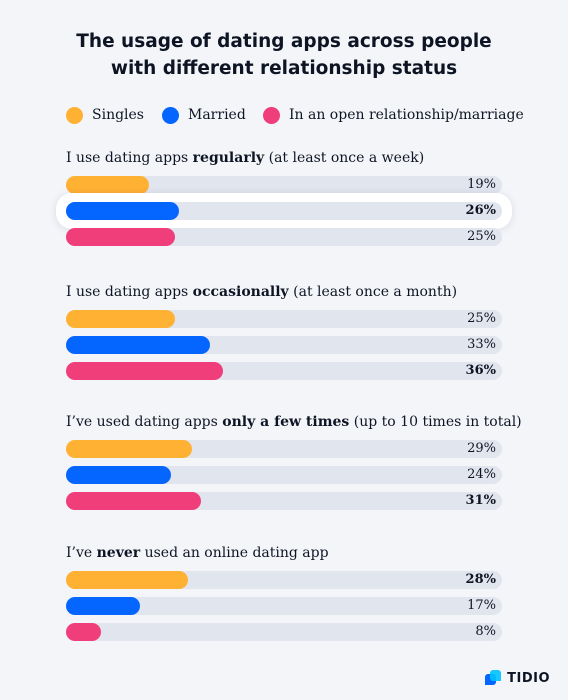  Describe the element at coordinates (284, 371) in the screenshot. I see `bar-track-2-open-relationship: 36%` at that location.